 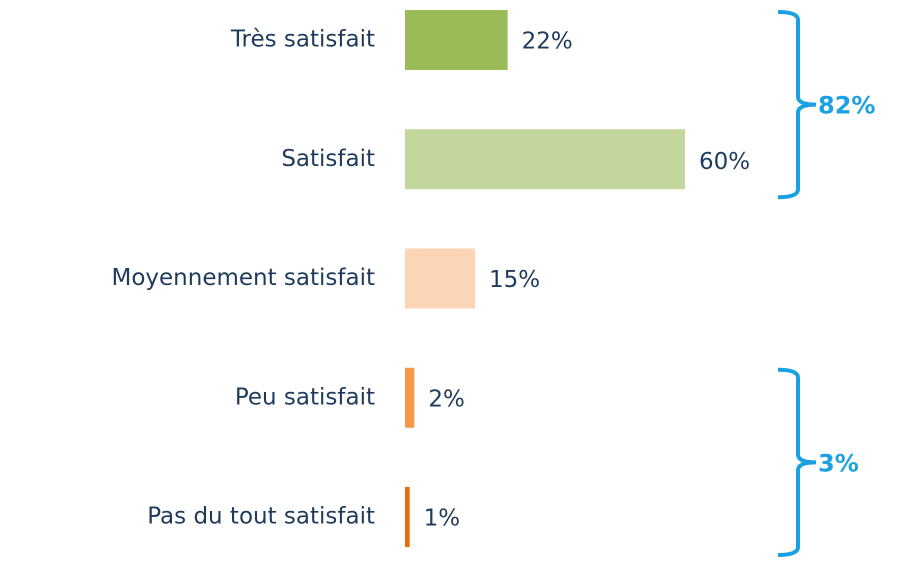 I want to click on bracket-label: 82%, so click(x=846, y=106).